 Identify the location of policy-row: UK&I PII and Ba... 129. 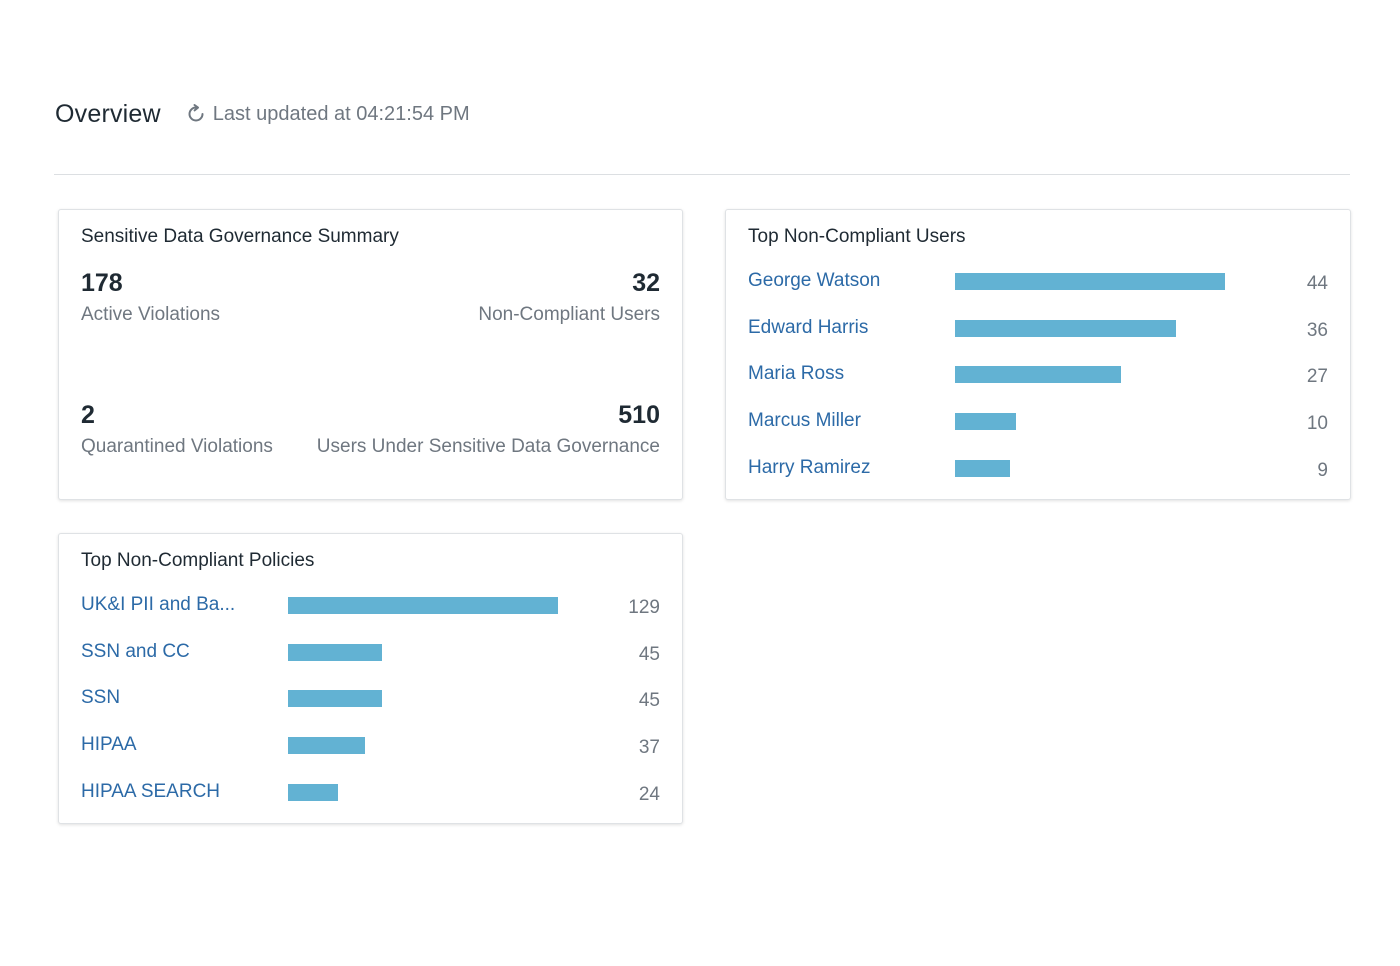
(370, 606).